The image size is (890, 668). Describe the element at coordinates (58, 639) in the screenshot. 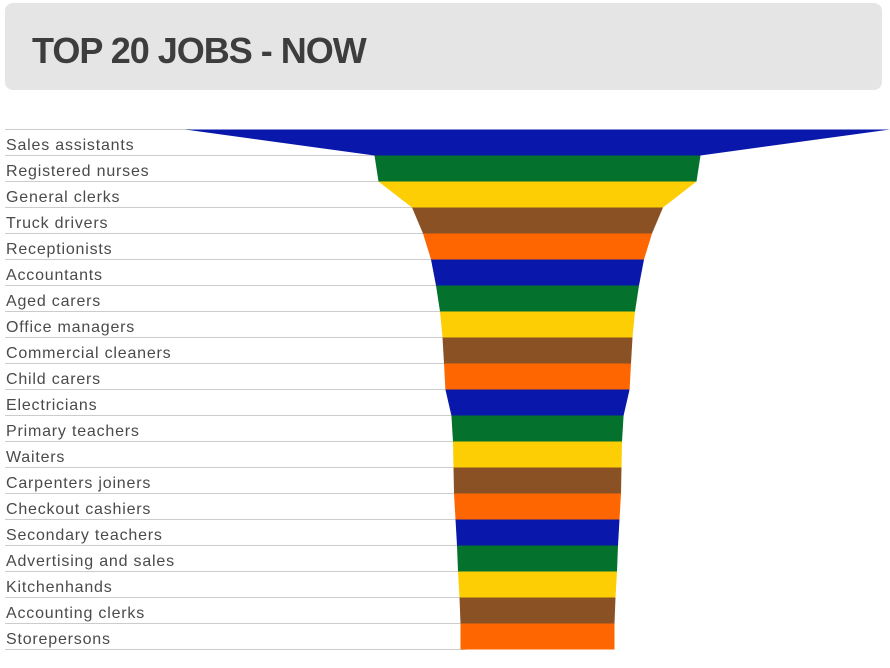

I see `svg-text: Storepersons` at that location.